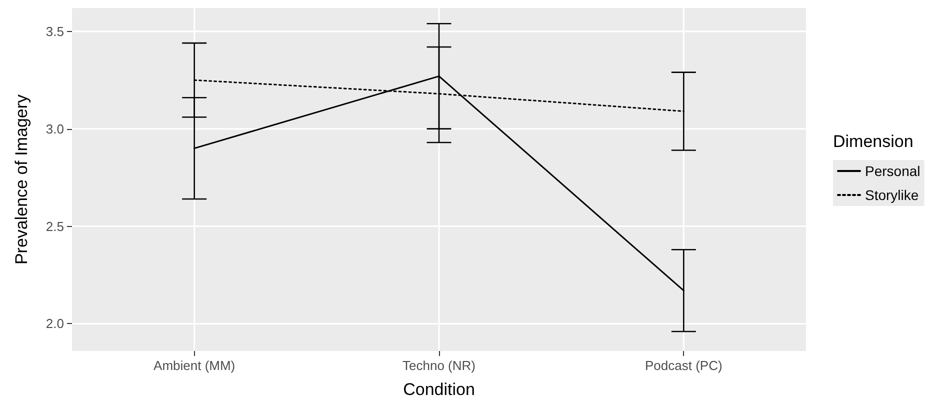  Describe the element at coordinates (21, 179) in the screenshot. I see `y-axis-title: Prevalence of Imagery` at that location.